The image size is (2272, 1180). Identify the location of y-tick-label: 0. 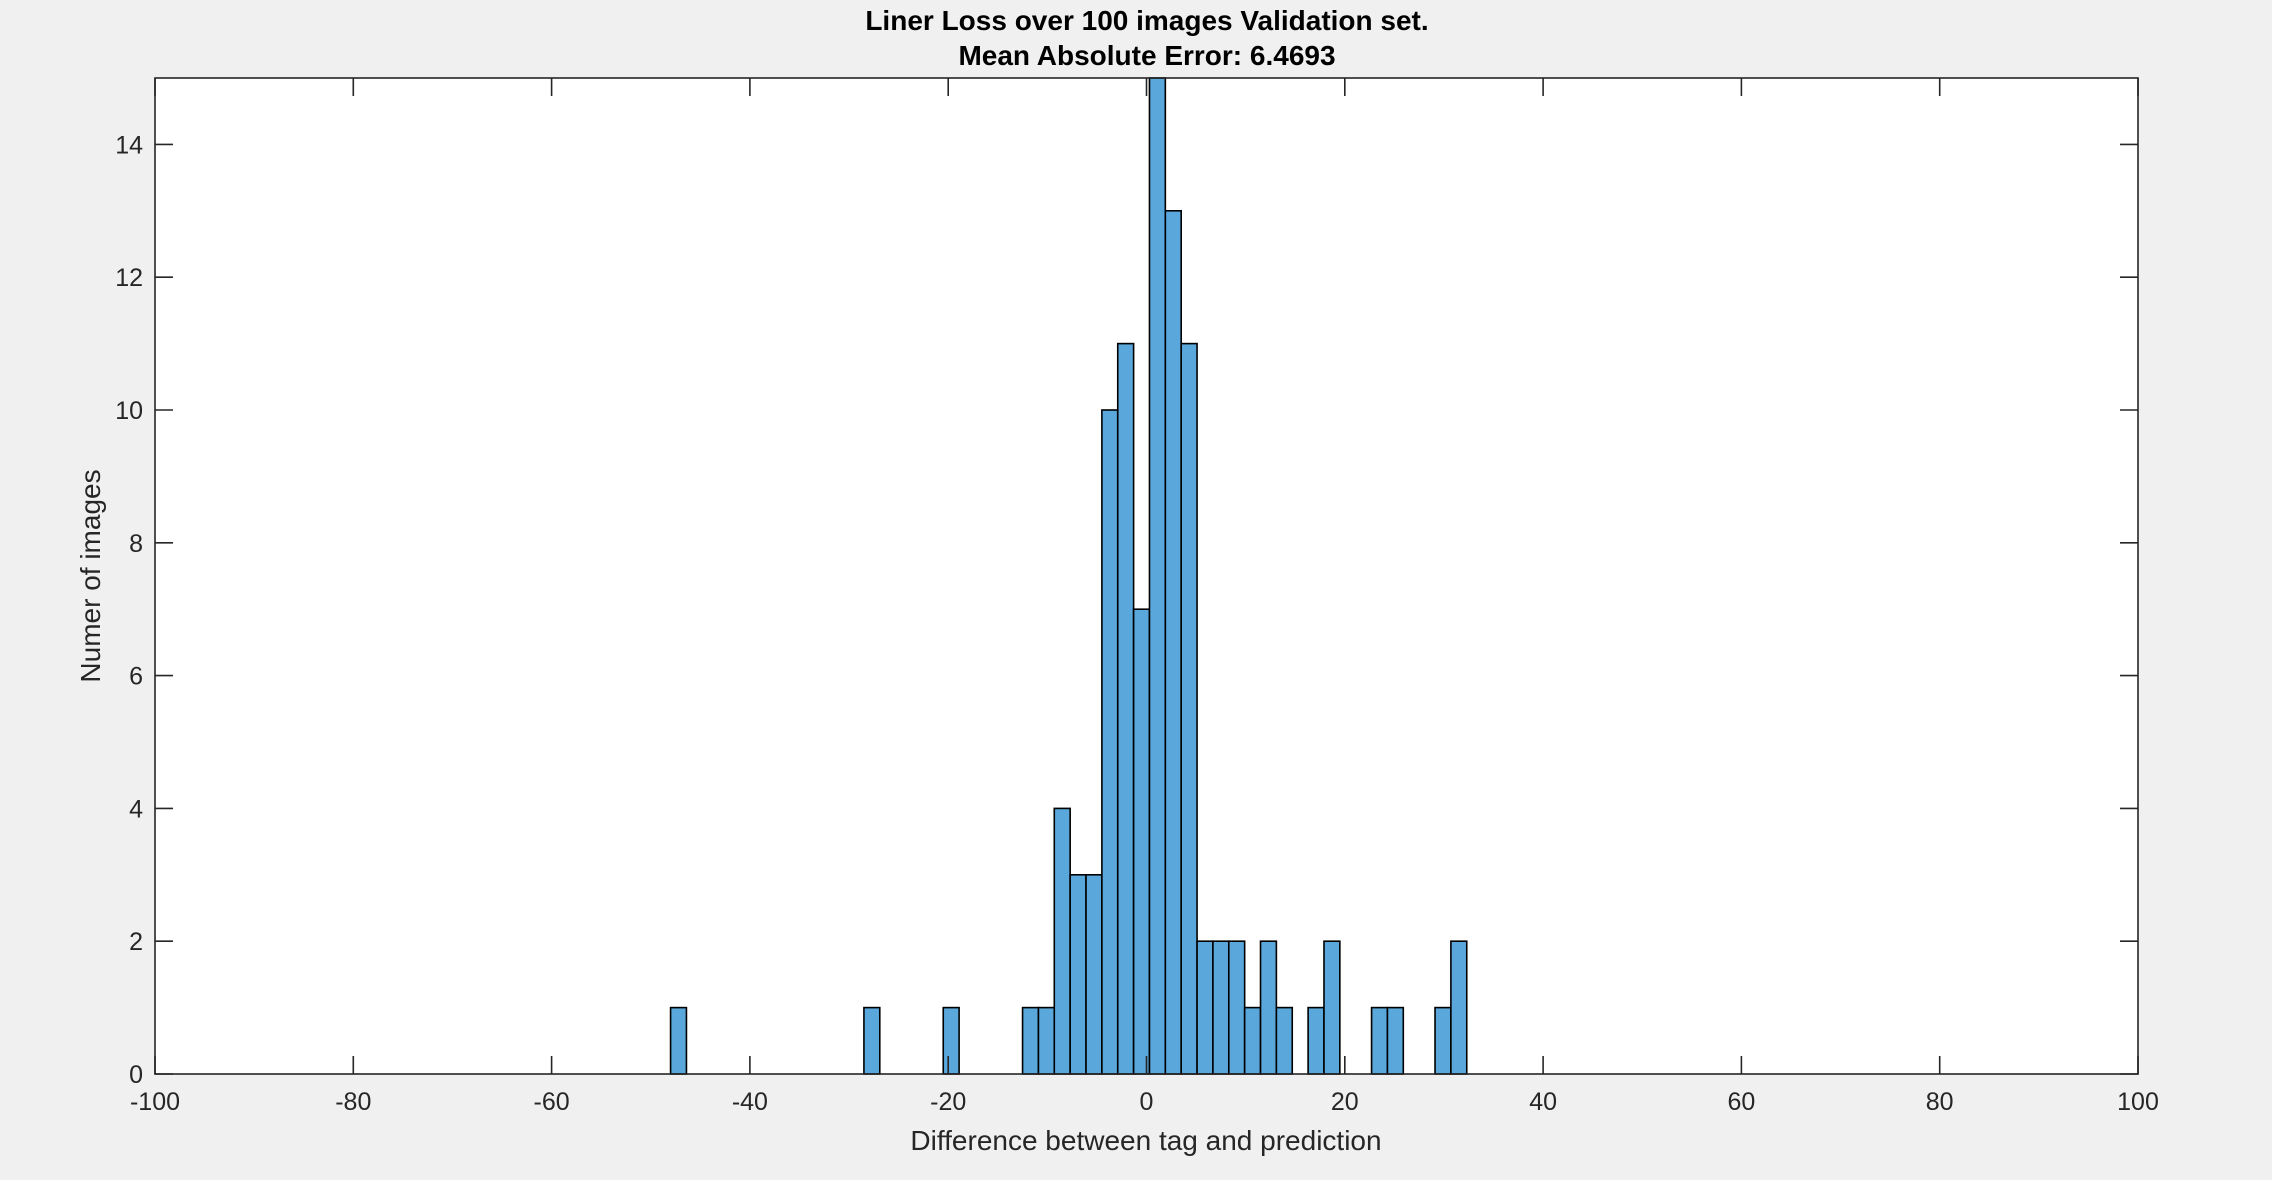
(136, 1075).